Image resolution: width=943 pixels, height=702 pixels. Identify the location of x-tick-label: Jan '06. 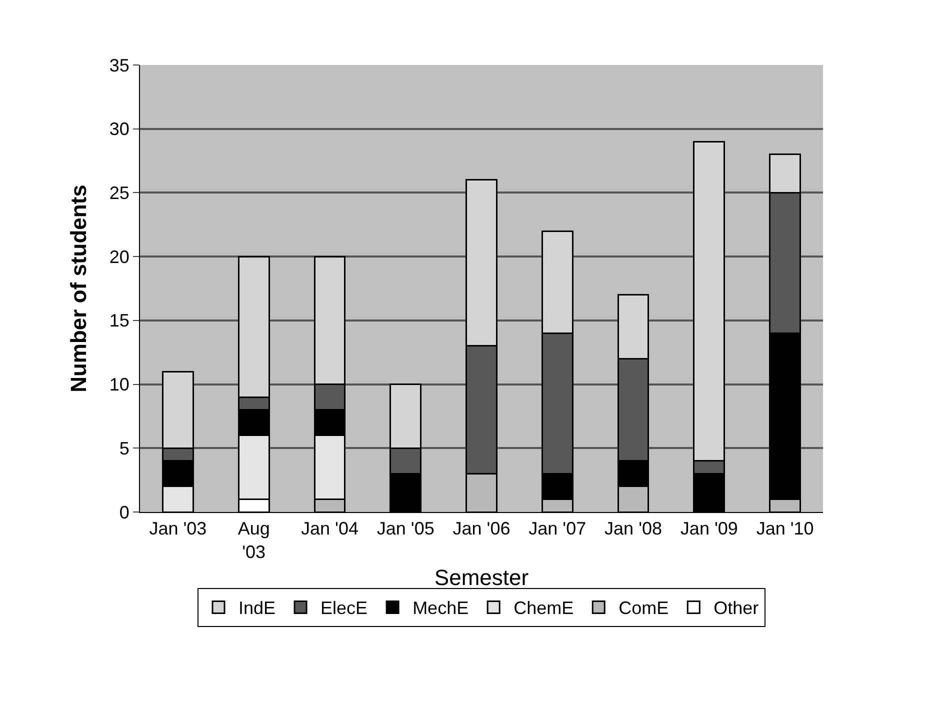
(481, 528).